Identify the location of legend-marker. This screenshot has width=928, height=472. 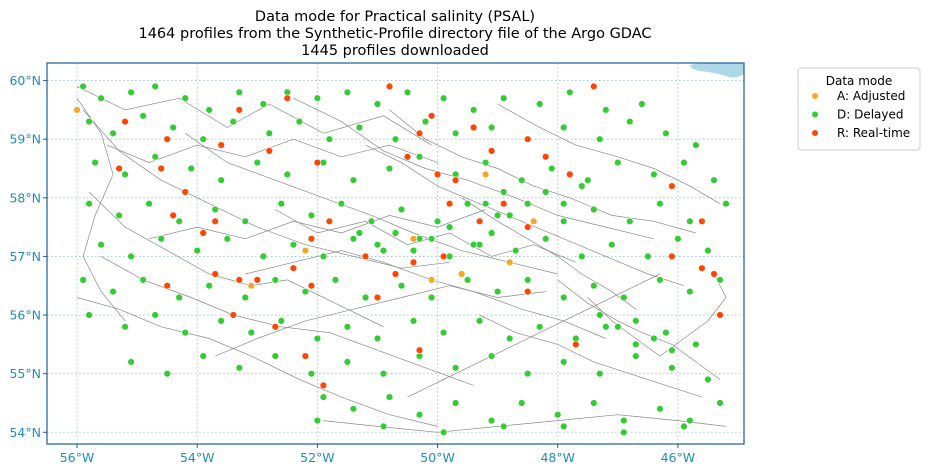
(815, 96).